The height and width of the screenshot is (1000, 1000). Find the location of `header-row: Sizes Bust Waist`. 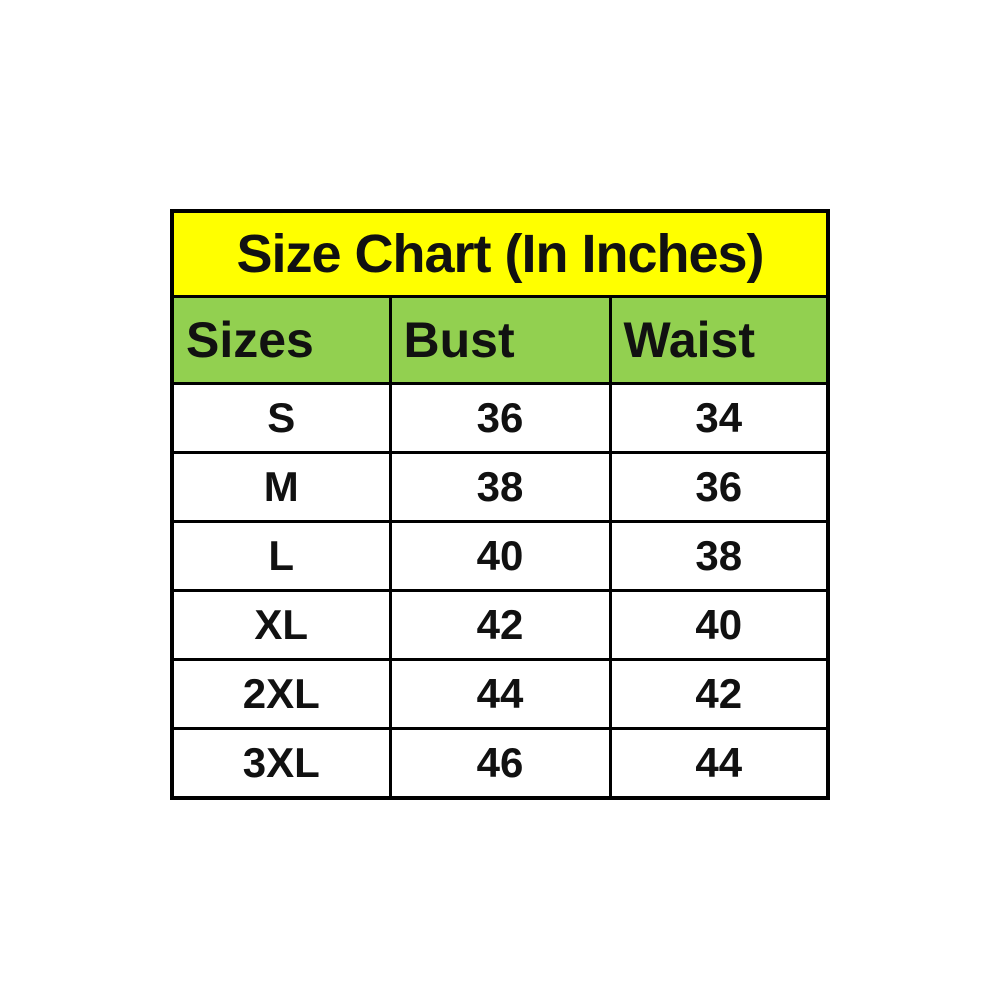

header-row: Sizes Bust Waist is located at coordinates (500, 340).